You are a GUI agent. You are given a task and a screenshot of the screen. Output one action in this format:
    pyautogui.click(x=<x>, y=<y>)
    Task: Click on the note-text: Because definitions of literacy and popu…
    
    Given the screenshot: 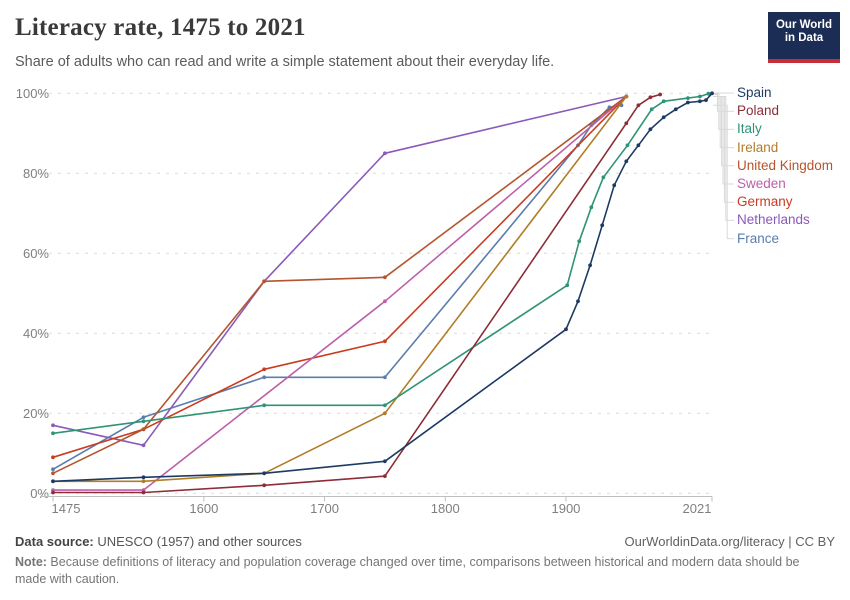 What is the action you would take?
    pyautogui.click(x=407, y=570)
    